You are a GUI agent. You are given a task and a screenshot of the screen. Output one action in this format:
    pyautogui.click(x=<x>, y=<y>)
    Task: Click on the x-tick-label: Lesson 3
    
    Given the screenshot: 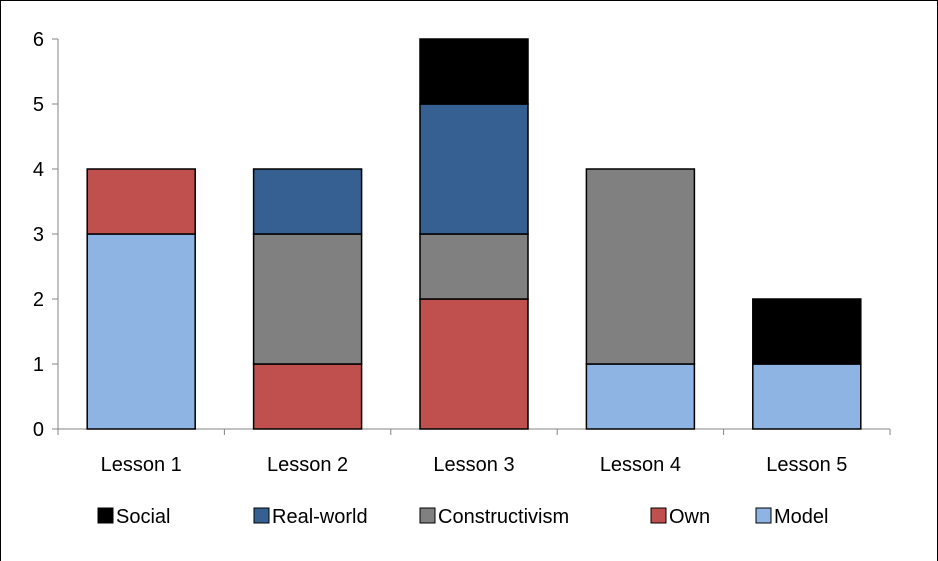 What is the action you would take?
    pyautogui.click(x=473, y=465)
    